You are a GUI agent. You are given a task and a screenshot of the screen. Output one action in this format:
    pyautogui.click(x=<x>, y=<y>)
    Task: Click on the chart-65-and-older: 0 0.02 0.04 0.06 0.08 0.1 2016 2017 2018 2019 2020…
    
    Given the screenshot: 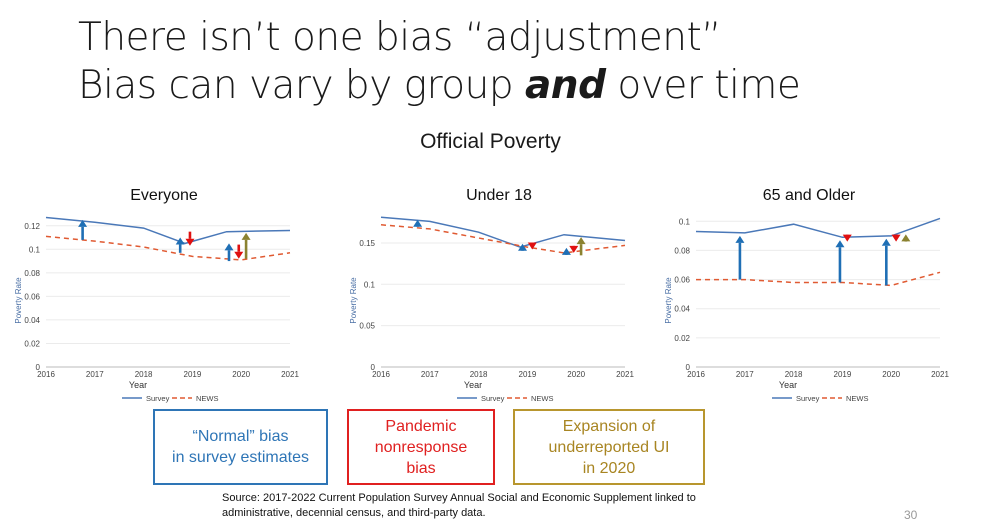 What is the action you would take?
    pyautogui.click(x=806, y=310)
    